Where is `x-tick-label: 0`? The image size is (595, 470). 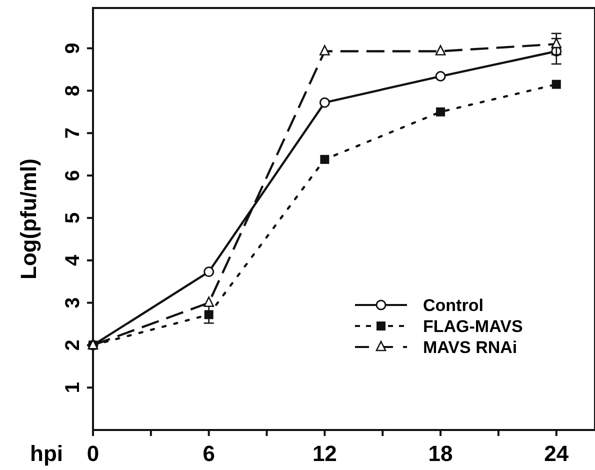
x-tick-label: 0 is located at coordinates (93, 453).